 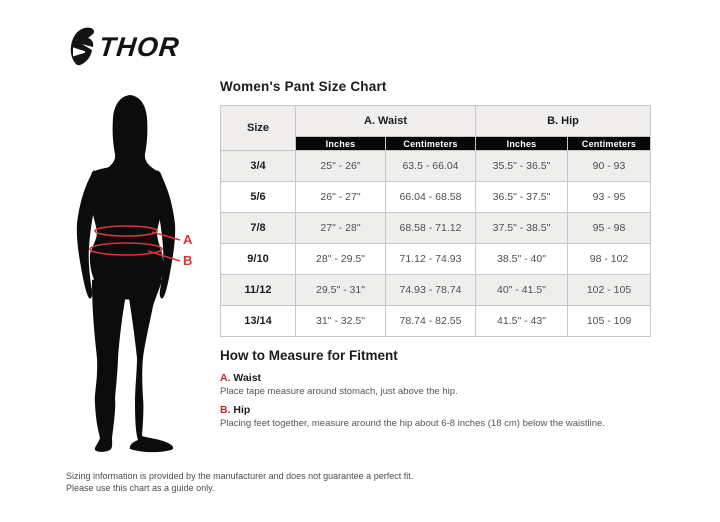 I want to click on hip-inches-cell: 41.5" - 43", so click(x=521, y=321).